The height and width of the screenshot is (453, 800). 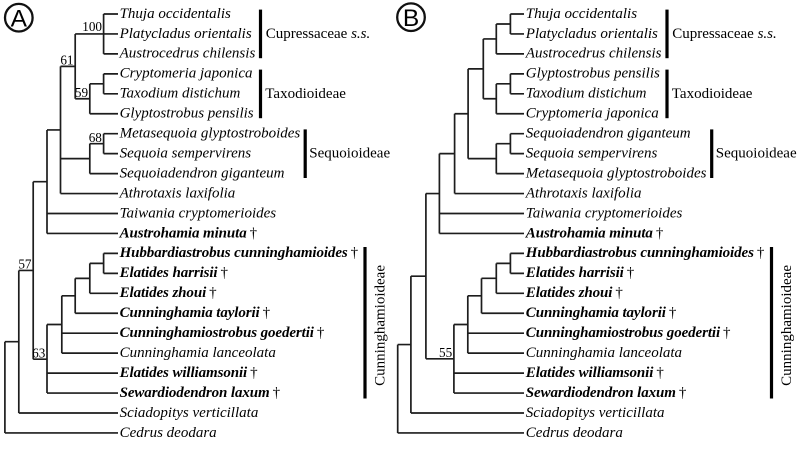 What do you see at coordinates (92, 26) in the screenshot?
I see `svg-text: 100` at bounding box center [92, 26].